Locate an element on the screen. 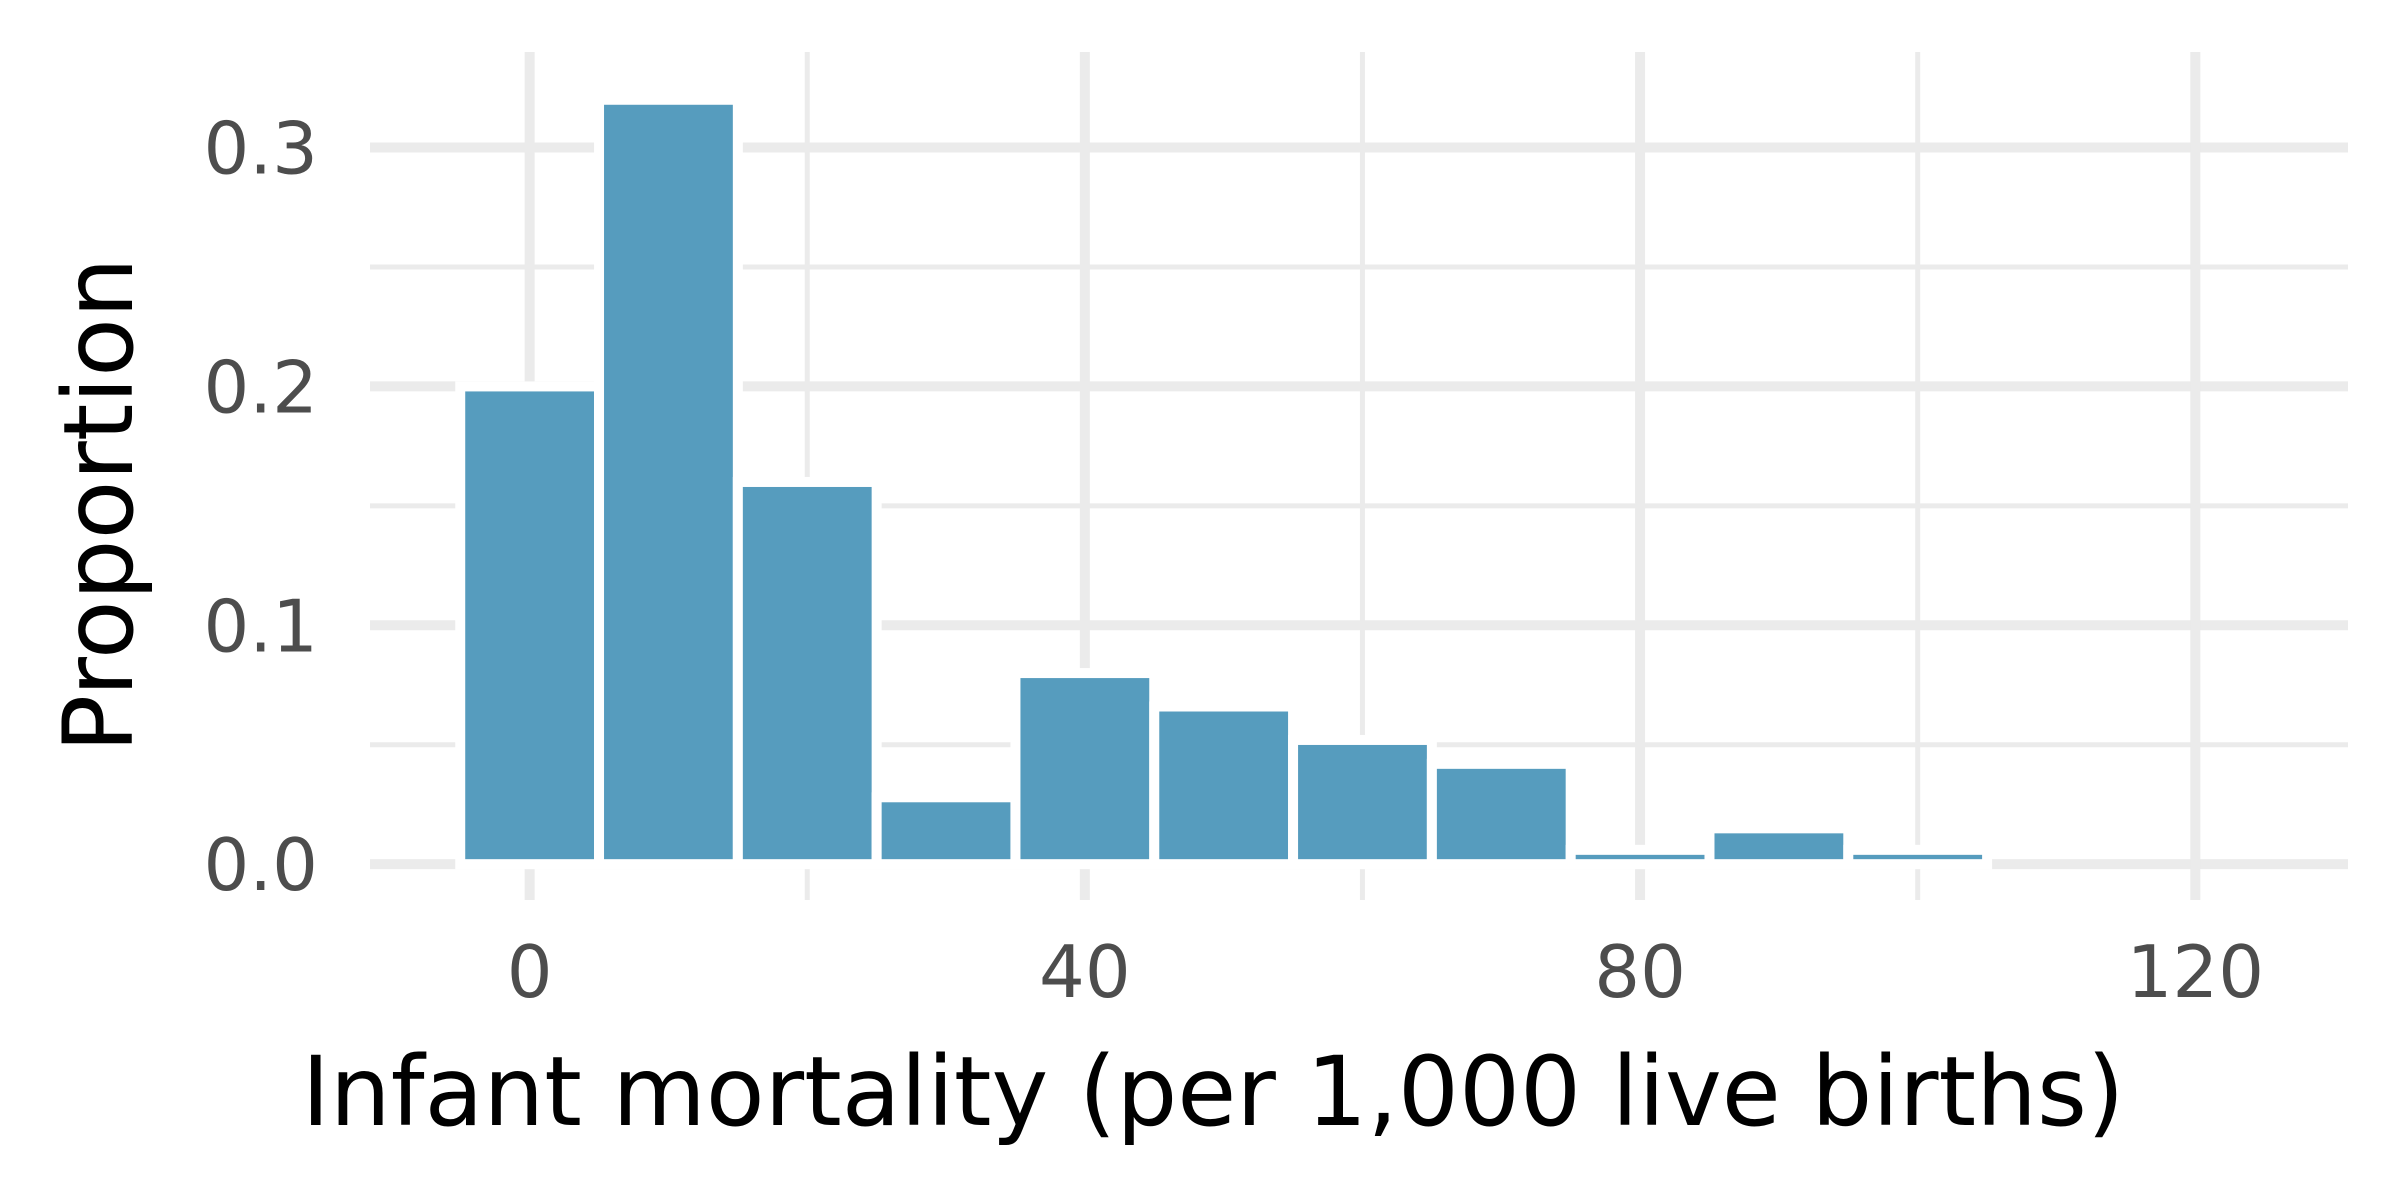 This screenshot has height=1200, width=2400. y-axis-title: Proportion is located at coordinates (99, 504).